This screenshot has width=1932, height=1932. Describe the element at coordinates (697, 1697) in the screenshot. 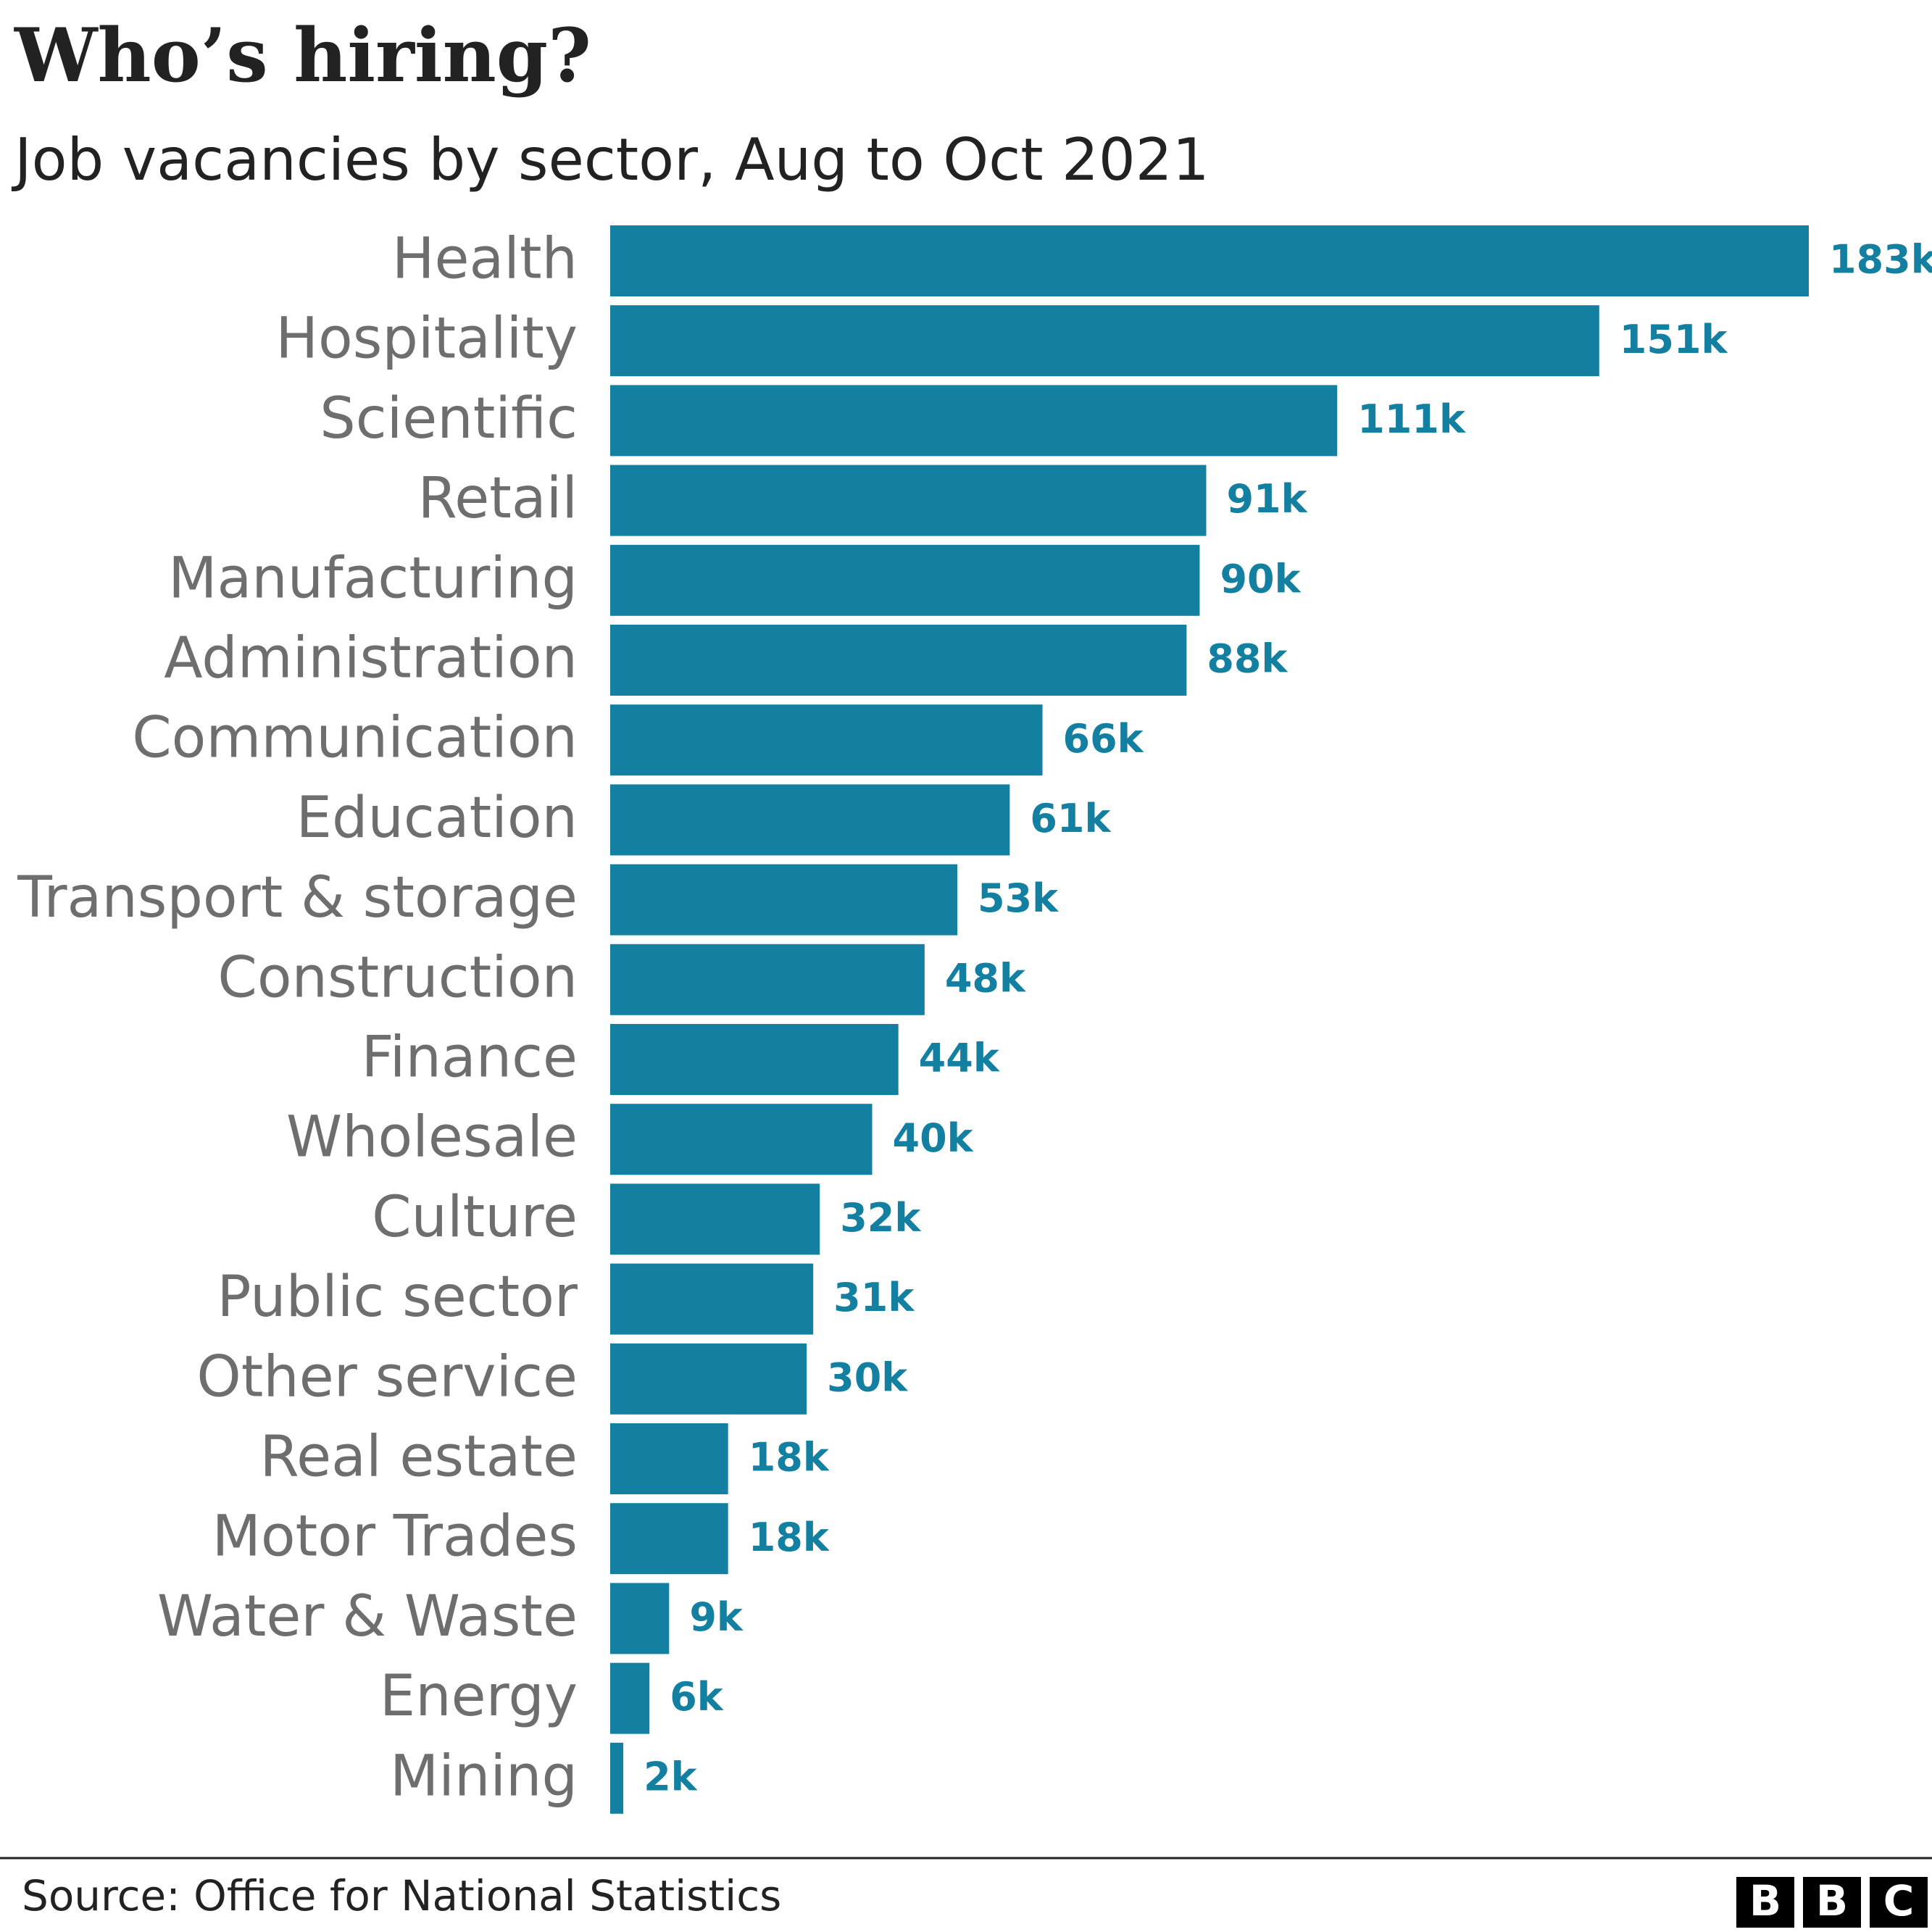

I see `value-label: 6k` at that location.